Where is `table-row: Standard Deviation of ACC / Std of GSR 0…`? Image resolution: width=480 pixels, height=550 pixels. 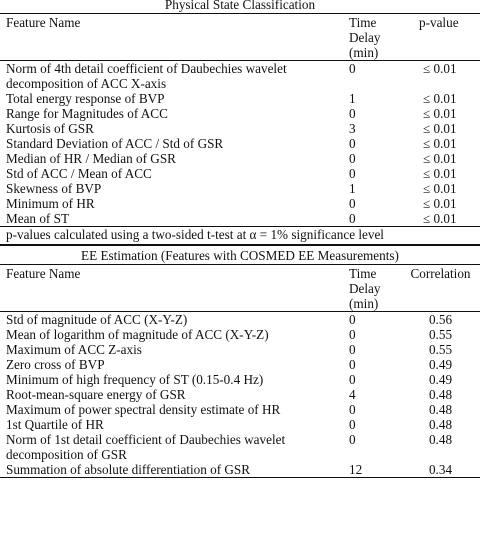
table-row: Standard Deviation of ACC / Std of GSR 0… is located at coordinates (240, 143).